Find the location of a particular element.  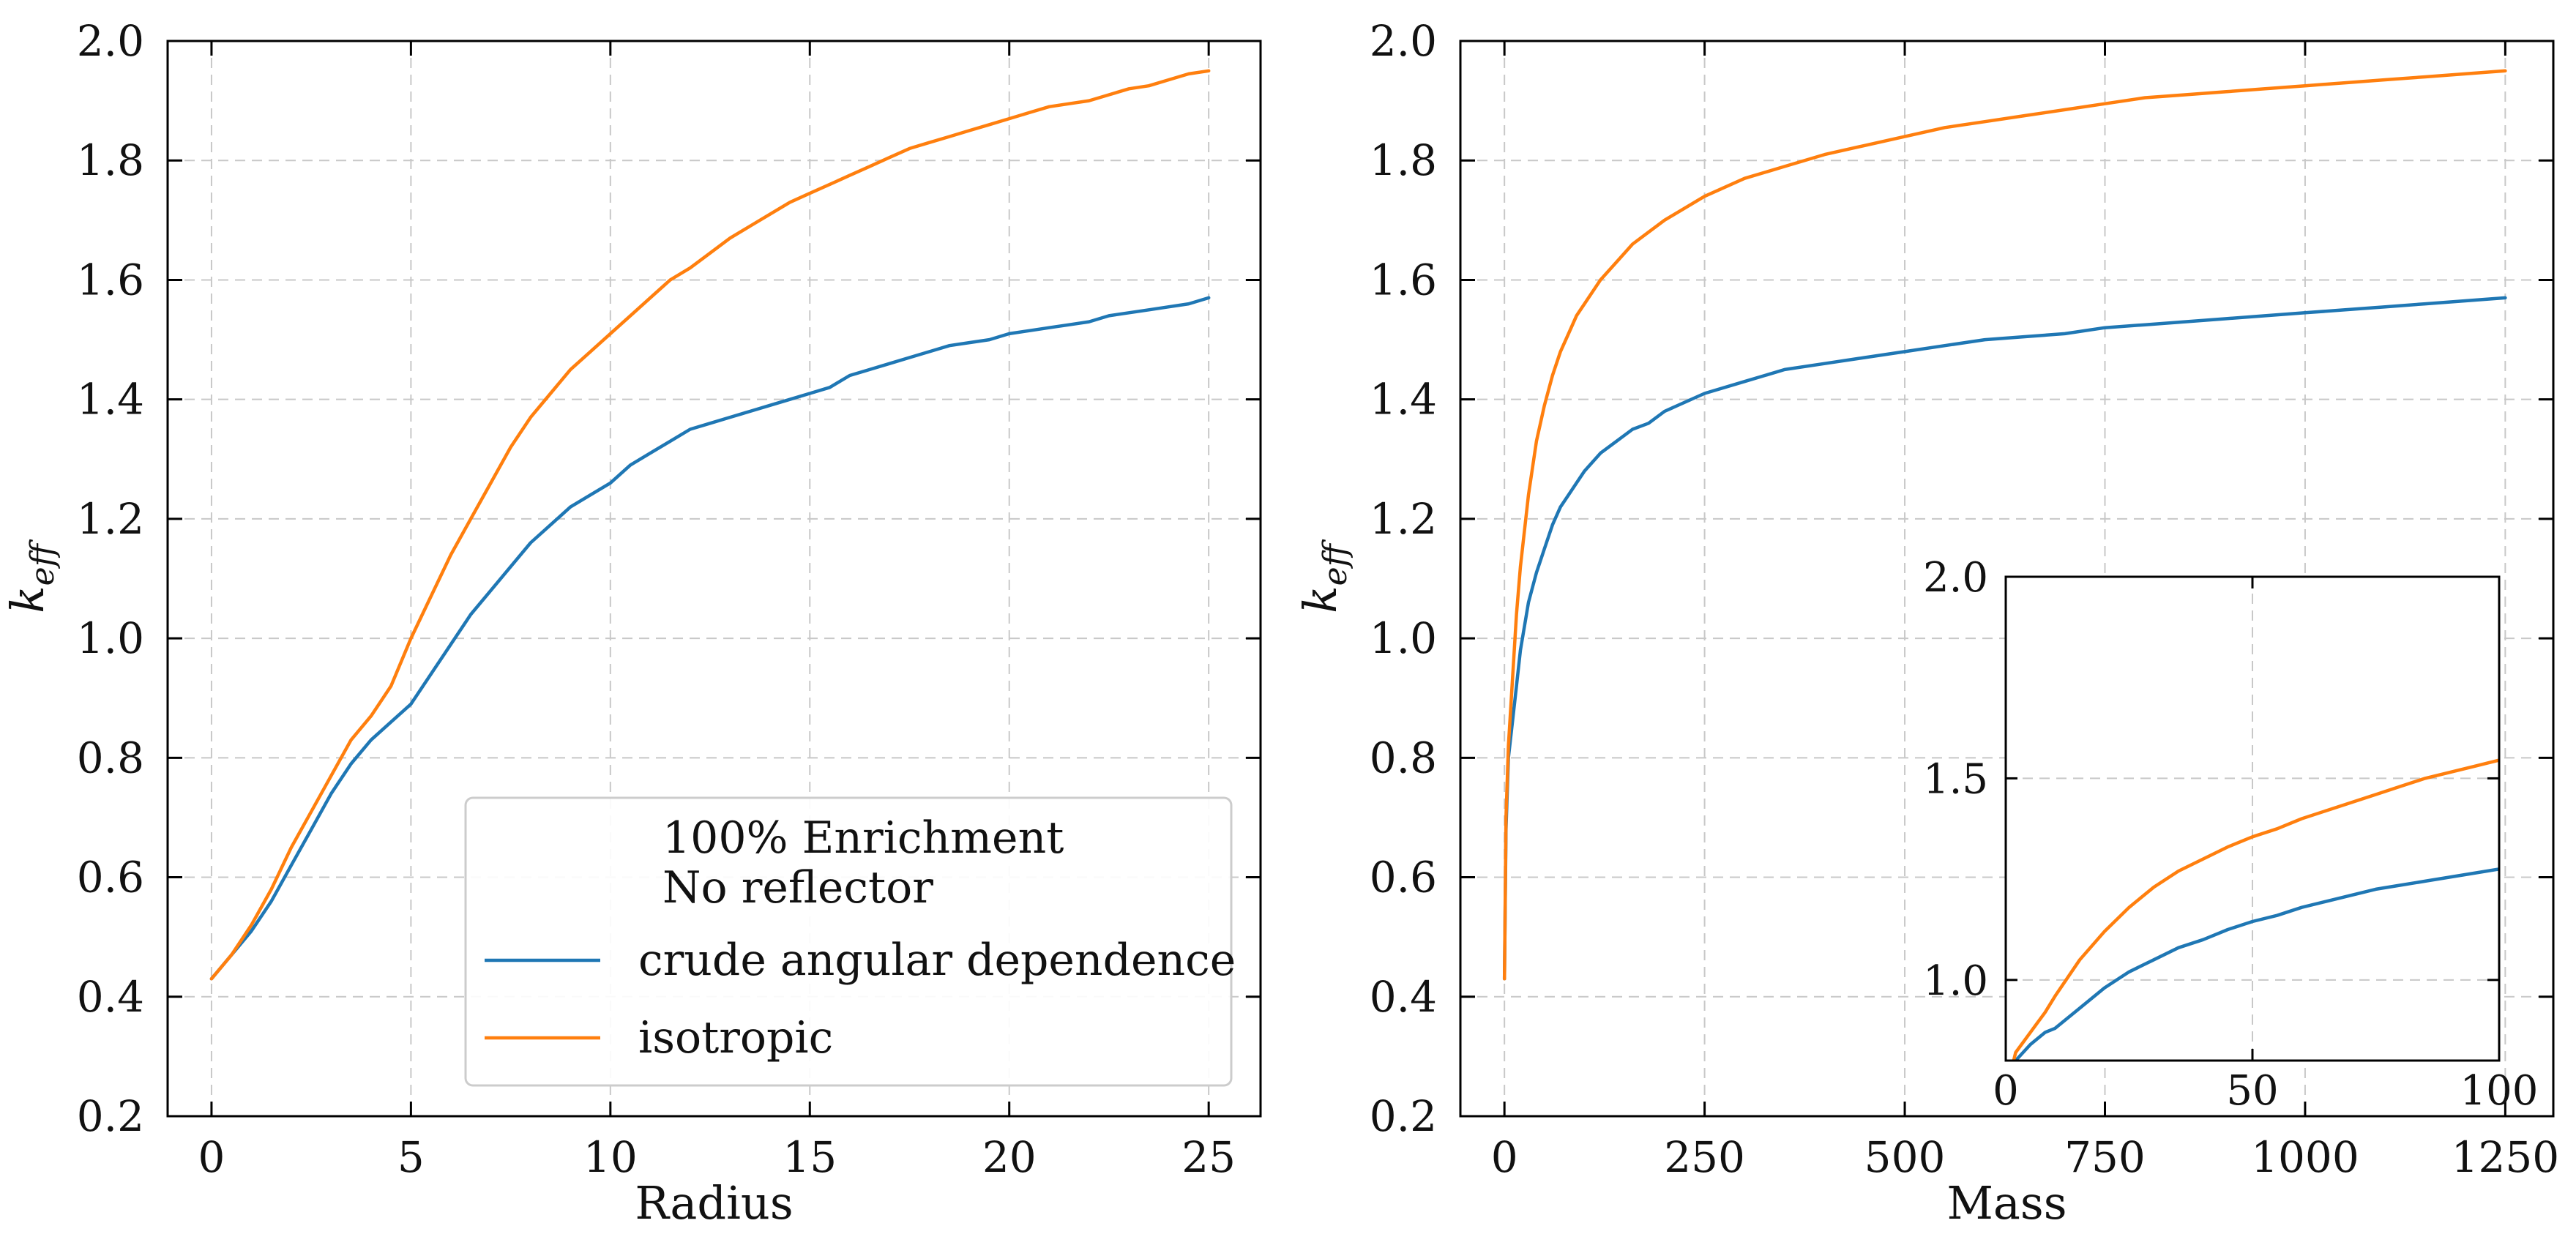

x-tick-label: 20 is located at coordinates (1009, 1157).